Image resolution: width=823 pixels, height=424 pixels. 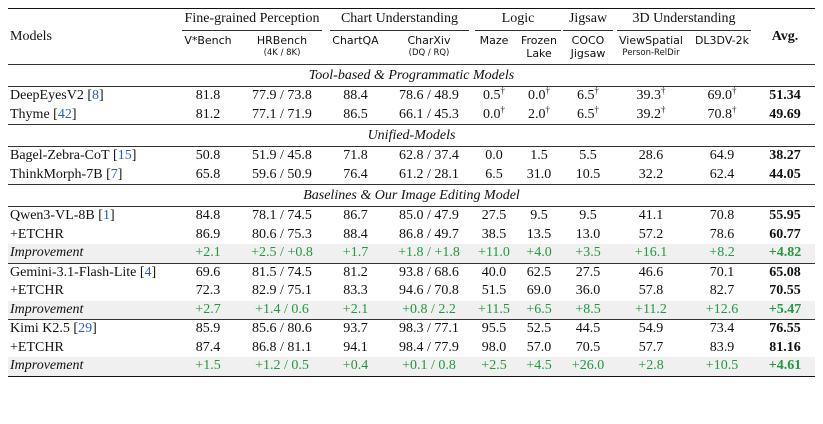 What do you see at coordinates (494, 310) in the screenshot?
I see `score-cell: +11.5` at bounding box center [494, 310].